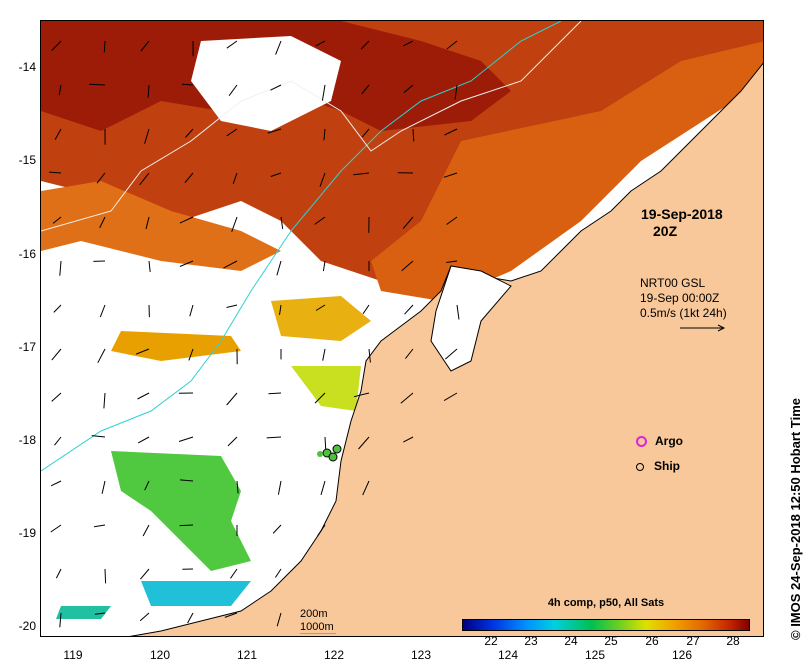 This screenshot has height=672, width=809. What do you see at coordinates (652, 641) in the screenshot?
I see `colorbar-tick: 26` at bounding box center [652, 641].